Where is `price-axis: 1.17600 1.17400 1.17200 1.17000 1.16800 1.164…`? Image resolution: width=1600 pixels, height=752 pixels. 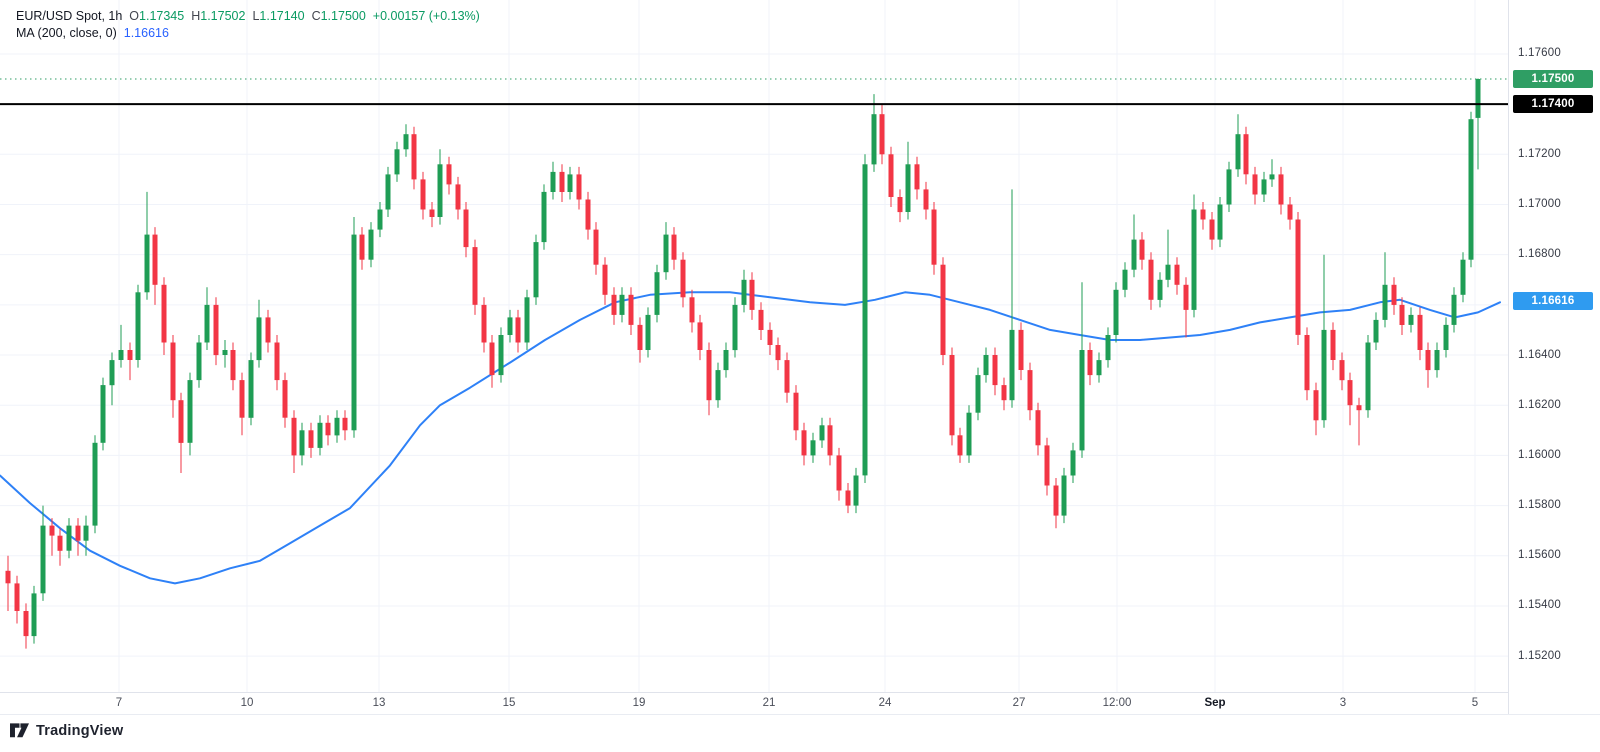 price-axis: 1.17600 1.17400 1.17200 1.17000 1.16800 1.164… is located at coordinates (1554, 357).